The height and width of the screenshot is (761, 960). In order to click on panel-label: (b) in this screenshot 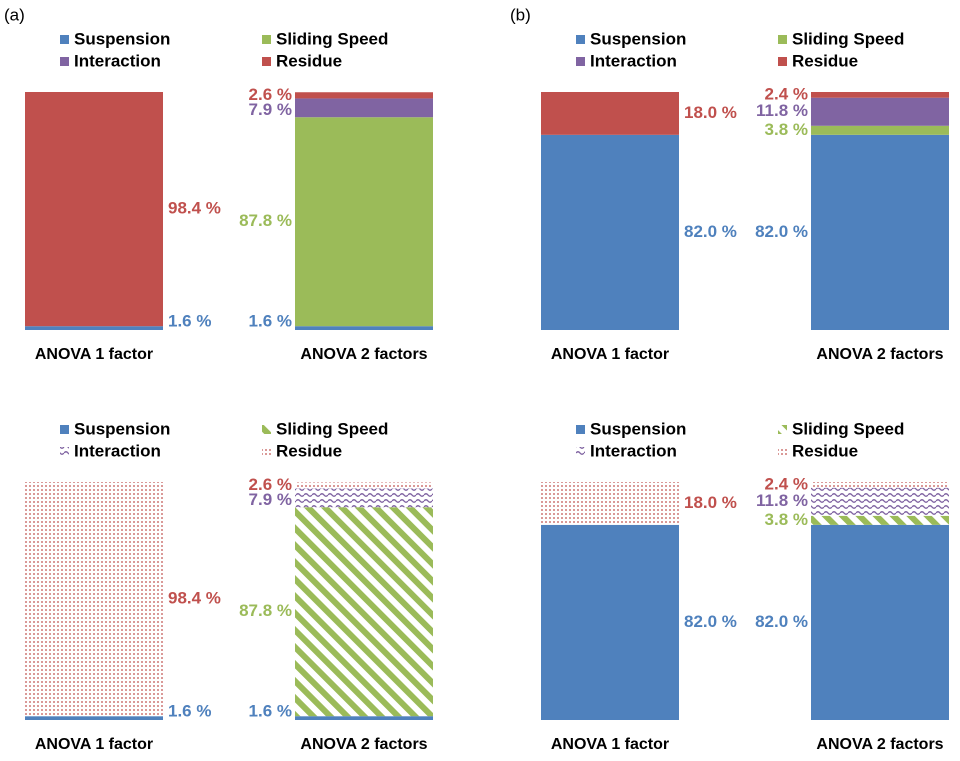, I will do `click(520, 14)`.